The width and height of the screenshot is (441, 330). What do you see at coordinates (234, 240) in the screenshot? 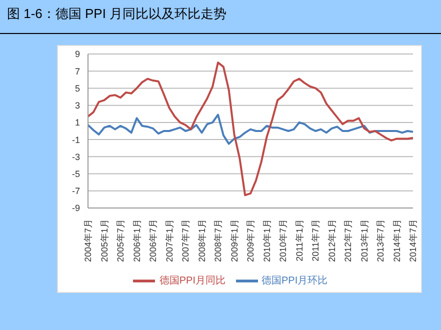
I see `x-tick-label: 2009年1月` at bounding box center [234, 240].